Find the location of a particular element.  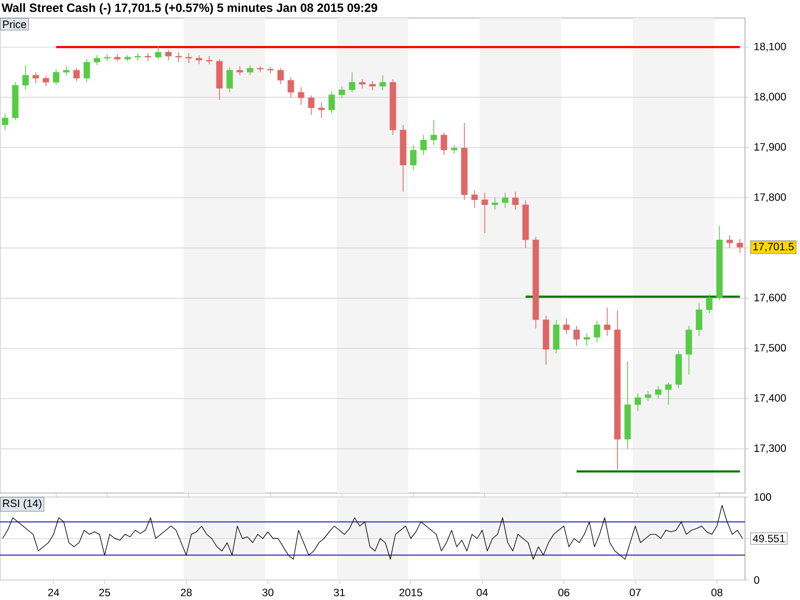

y-tick-label: 17,300 is located at coordinates (770, 449).